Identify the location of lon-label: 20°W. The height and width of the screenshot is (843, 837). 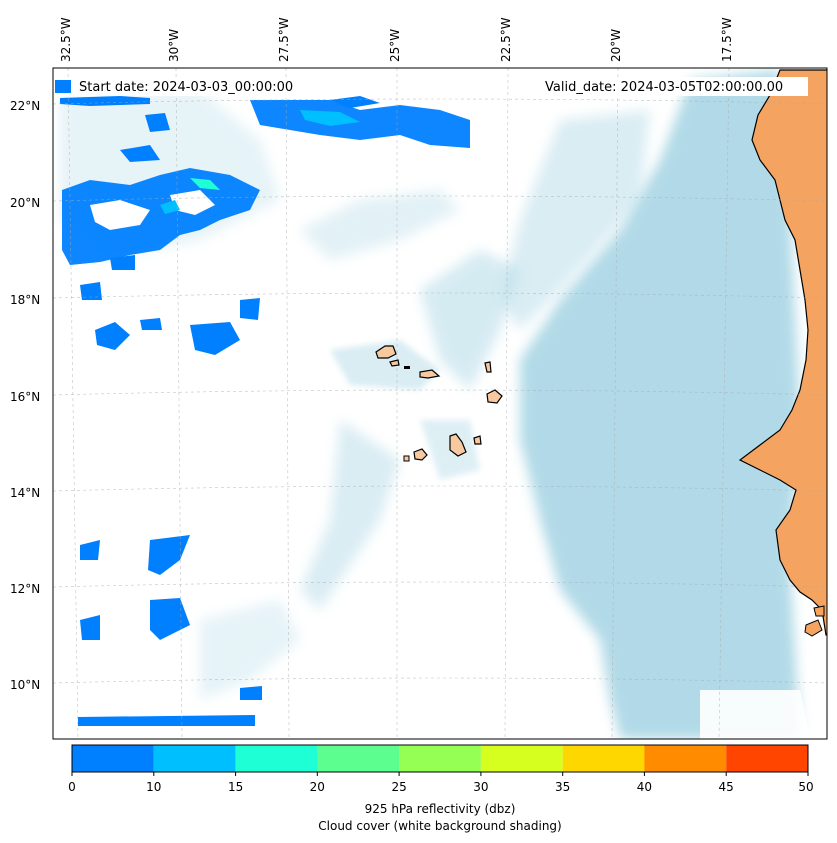
(616, 45).